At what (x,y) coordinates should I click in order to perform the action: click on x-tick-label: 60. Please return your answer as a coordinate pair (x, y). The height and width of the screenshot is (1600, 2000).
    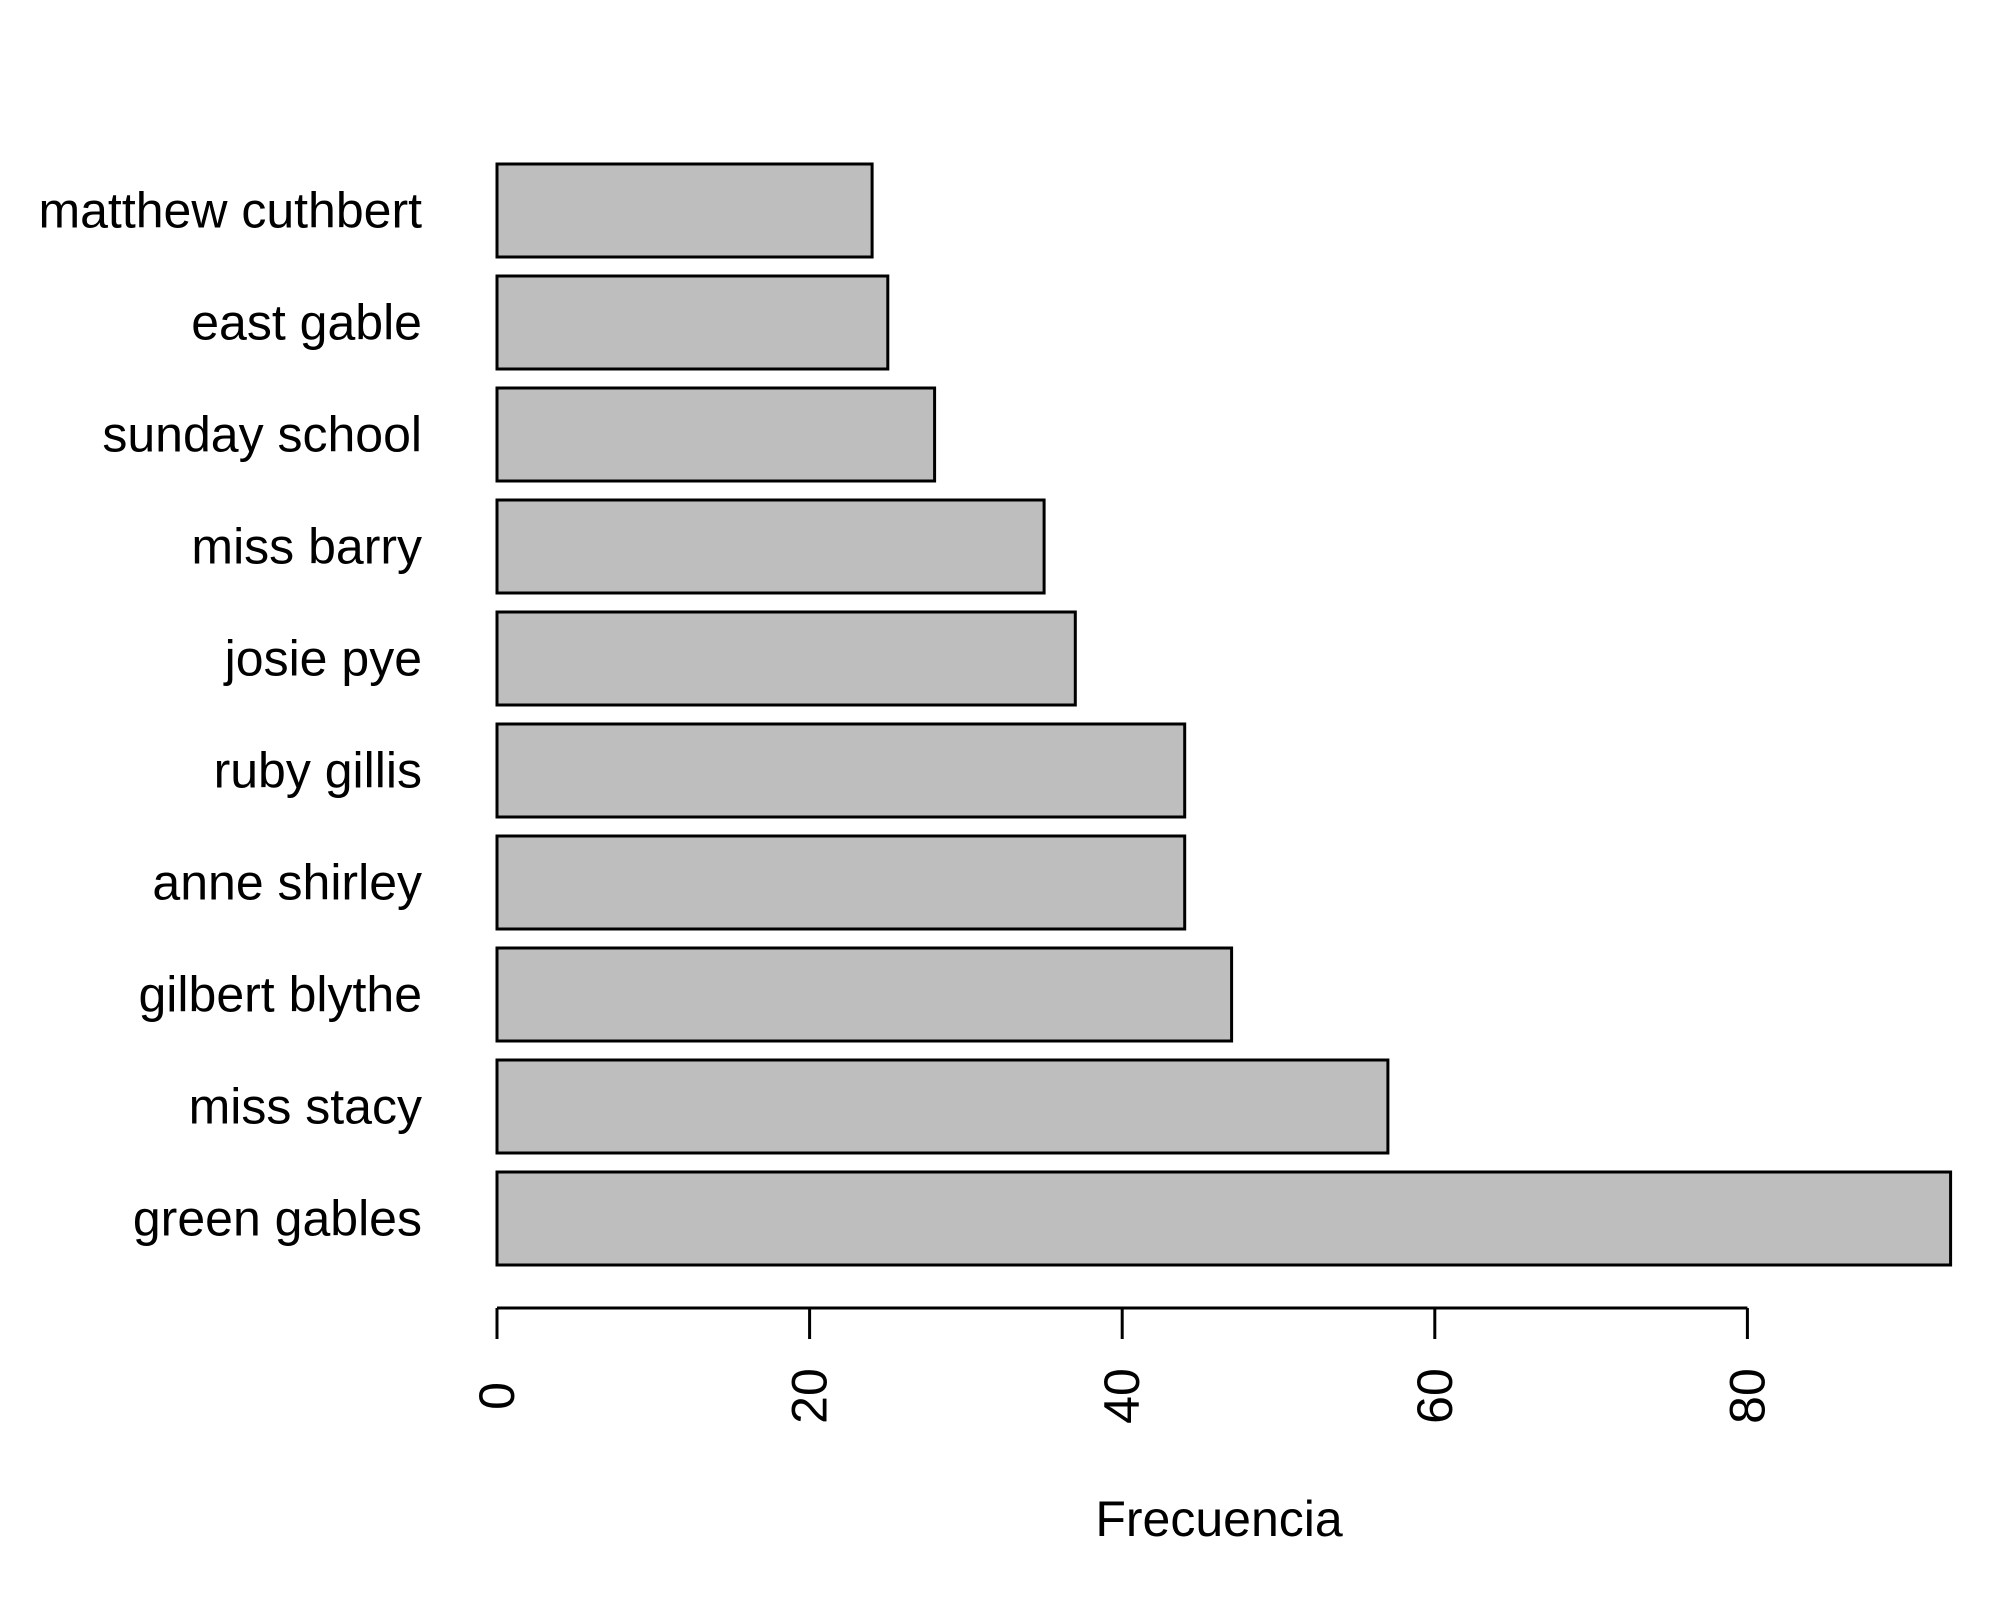
    Looking at the image, I should click on (1435, 1396).